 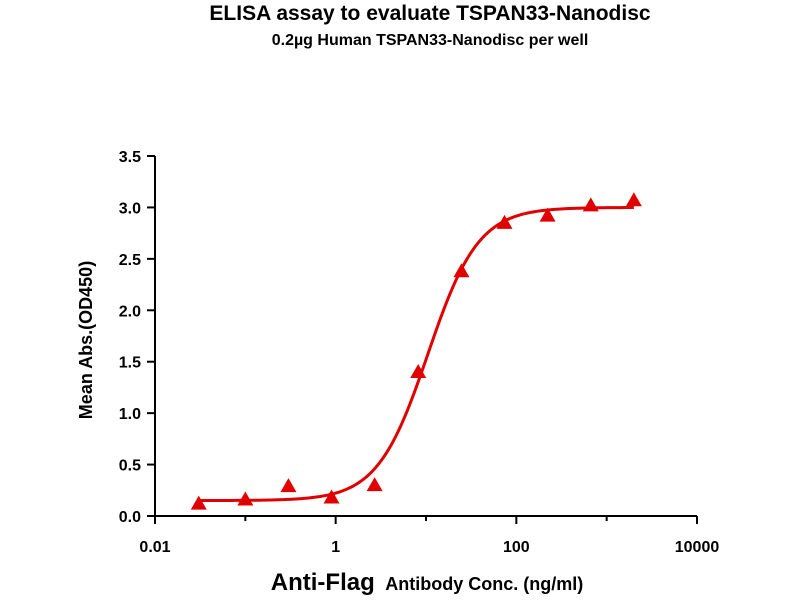 What do you see at coordinates (154, 547) in the screenshot?
I see `x-tick-label: 0.01` at bounding box center [154, 547].